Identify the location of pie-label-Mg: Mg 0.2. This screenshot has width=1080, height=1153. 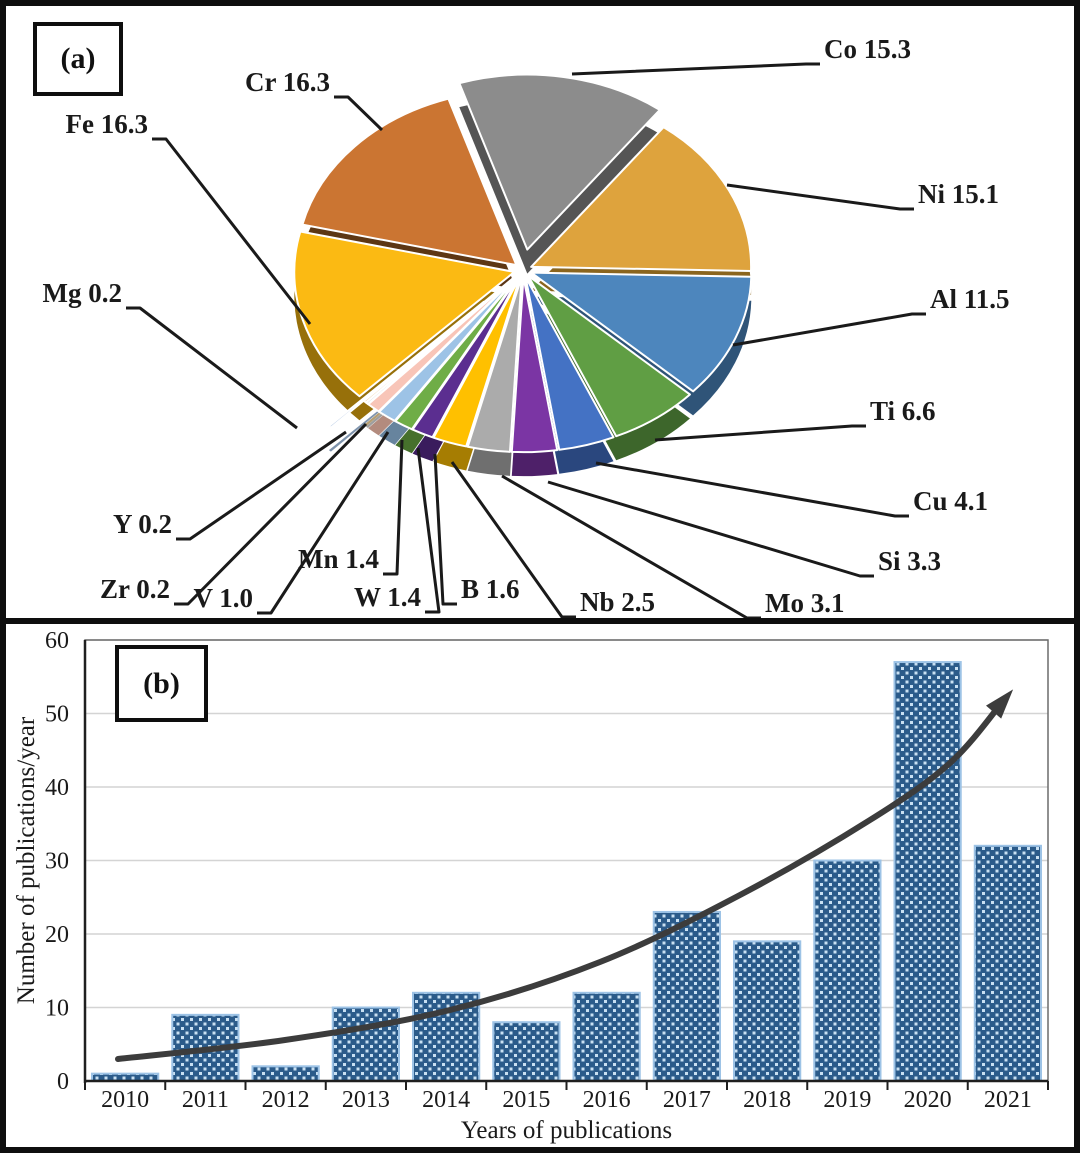
(82, 293).